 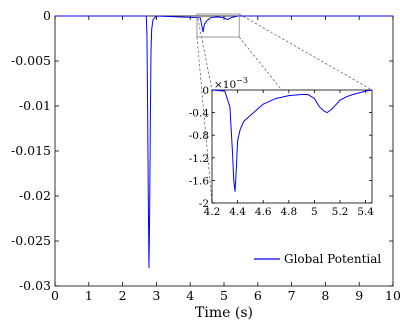 What do you see at coordinates (31, 240) in the screenshot?
I see `main-y-tick-label: -0.025` at bounding box center [31, 240].